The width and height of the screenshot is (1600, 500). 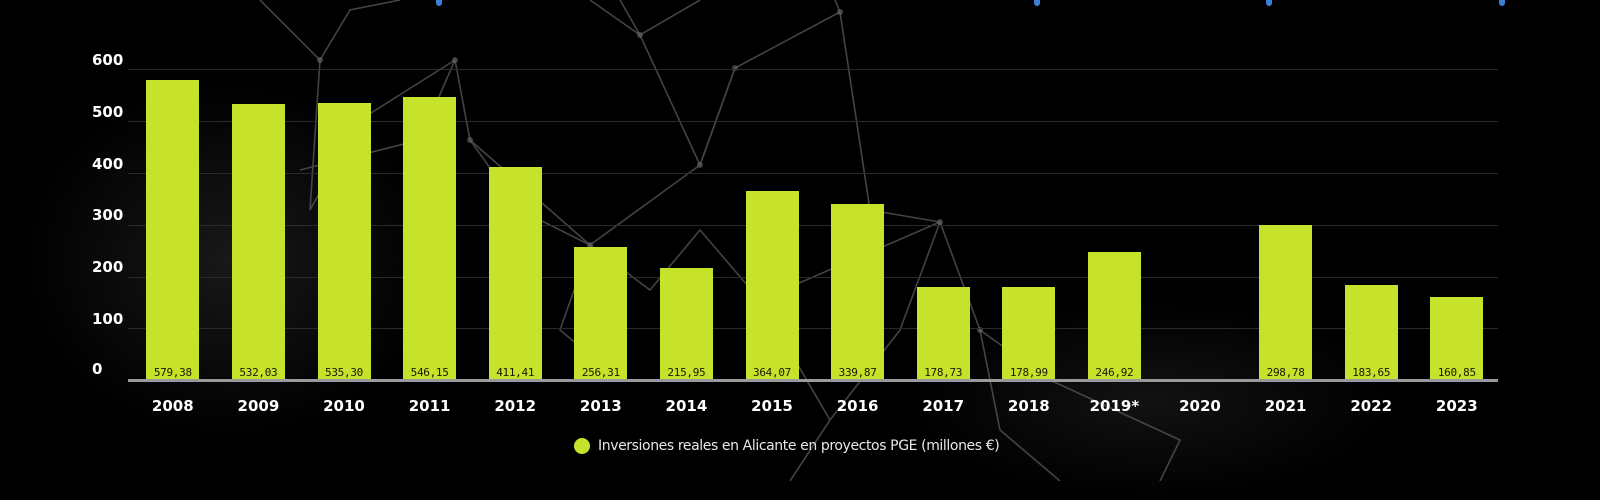 What do you see at coordinates (344, 241) in the screenshot?
I see `bar: 535,30` at bounding box center [344, 241].